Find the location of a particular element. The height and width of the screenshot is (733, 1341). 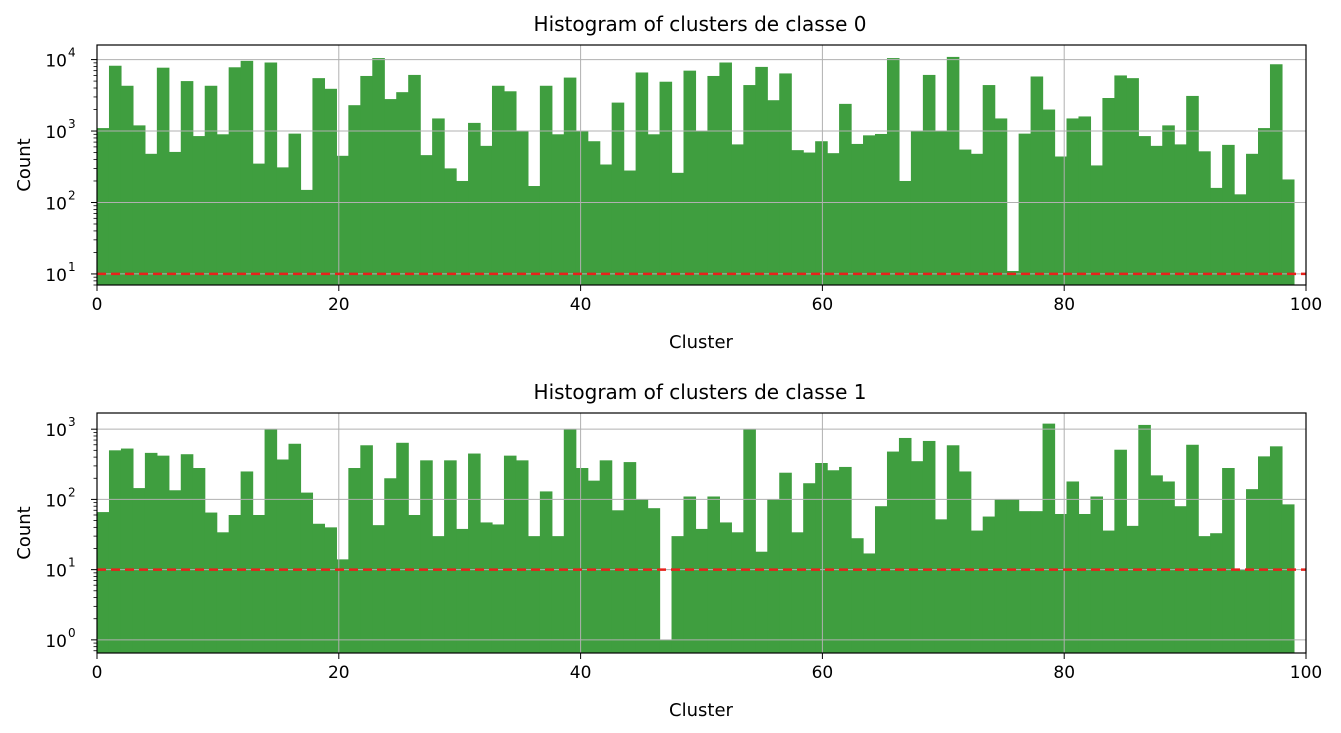

y-axis-label: Count is located at coordinates (24, 164).